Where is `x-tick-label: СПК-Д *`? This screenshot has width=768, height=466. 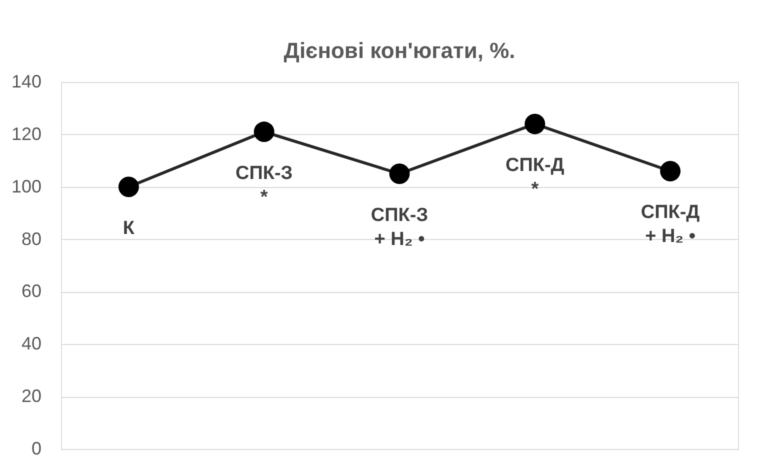 x-tick-label: СПК-Д * is located at coordinates (535, 177).